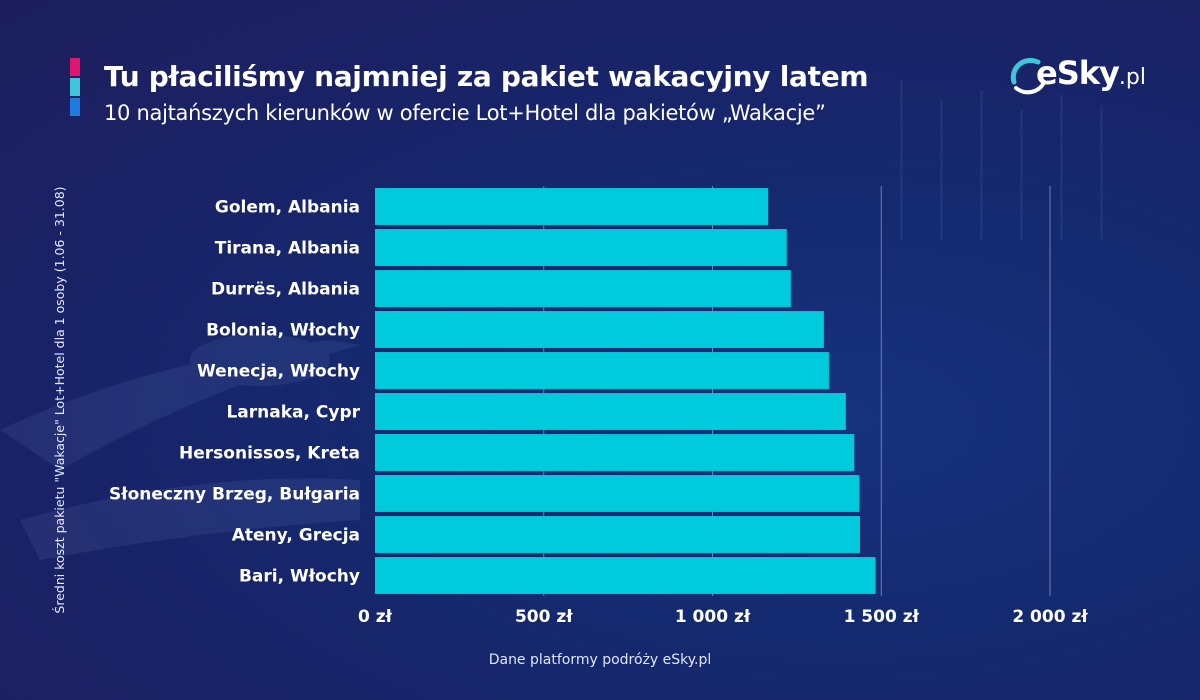 The image size is (1200, 700). Describe the element at coordinates (882, 617) in the screenshot. I see `x-tick-label: 1 500 zł` at that location.